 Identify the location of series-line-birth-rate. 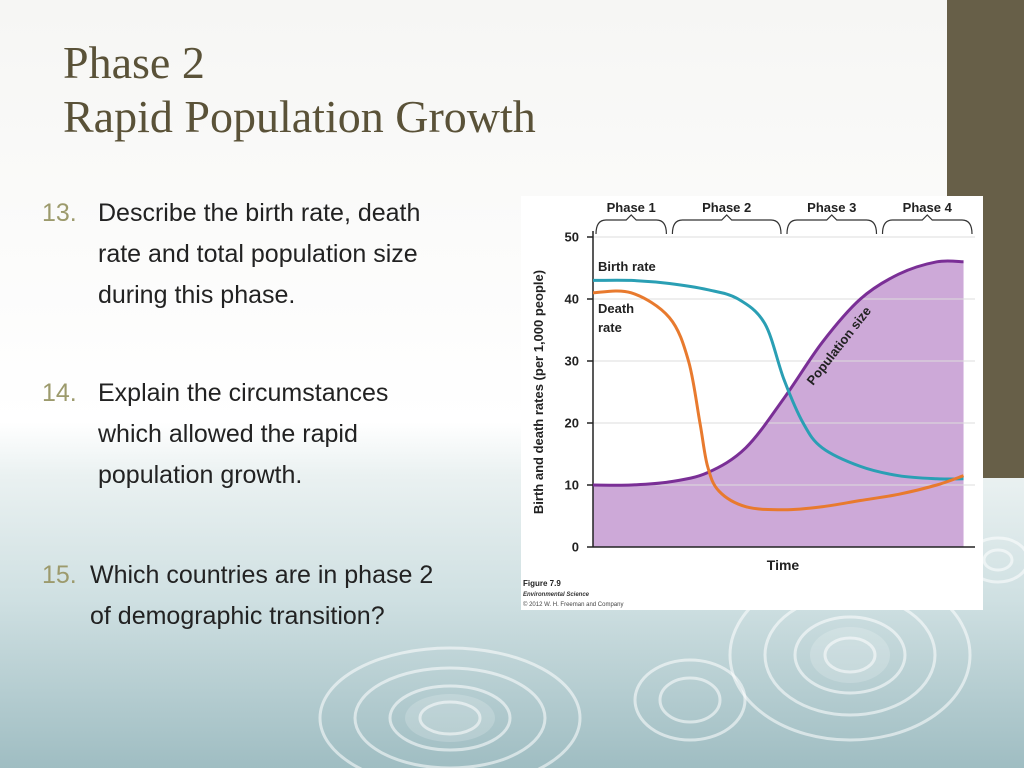
(778, 379).